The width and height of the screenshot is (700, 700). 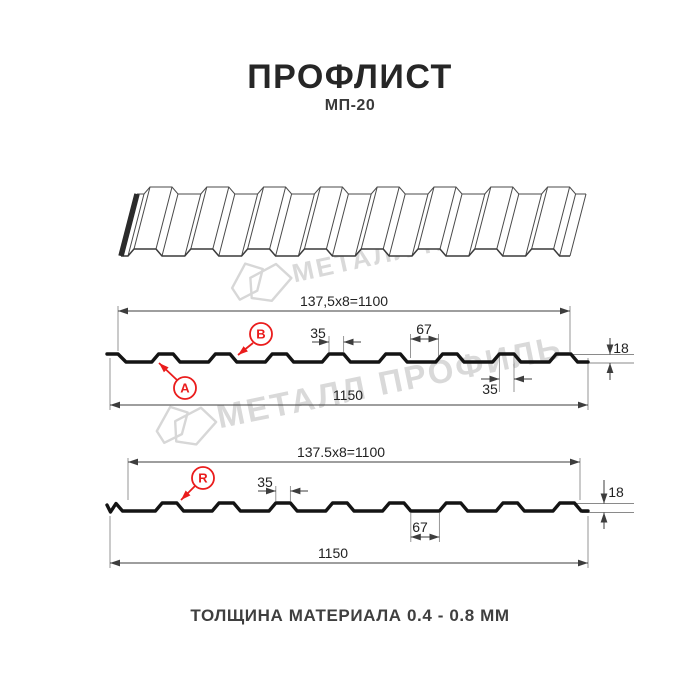 I want to click on thickness-note: ТОЛЩИНА МАТЕРИАЛА 0.4 - 0.8 ММ, so click(x=350, y=615).